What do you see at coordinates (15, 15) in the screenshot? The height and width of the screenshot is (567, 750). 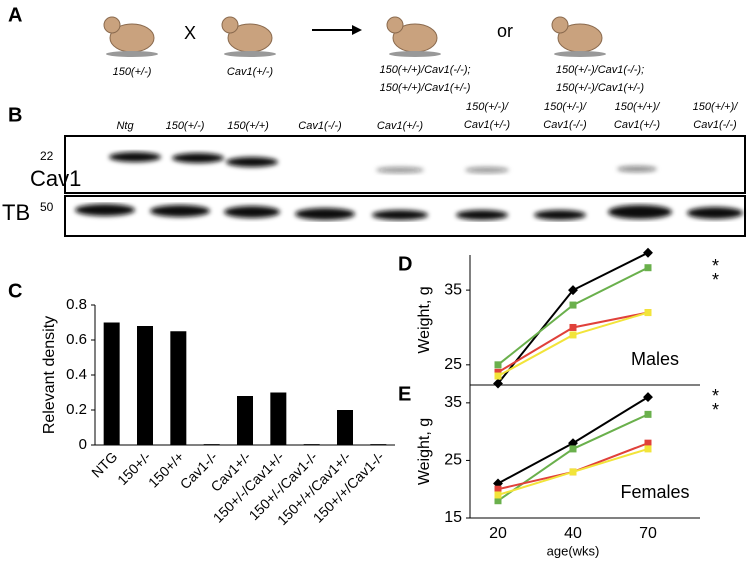 I see `panel-label: A` at bounding box center [15, 15].